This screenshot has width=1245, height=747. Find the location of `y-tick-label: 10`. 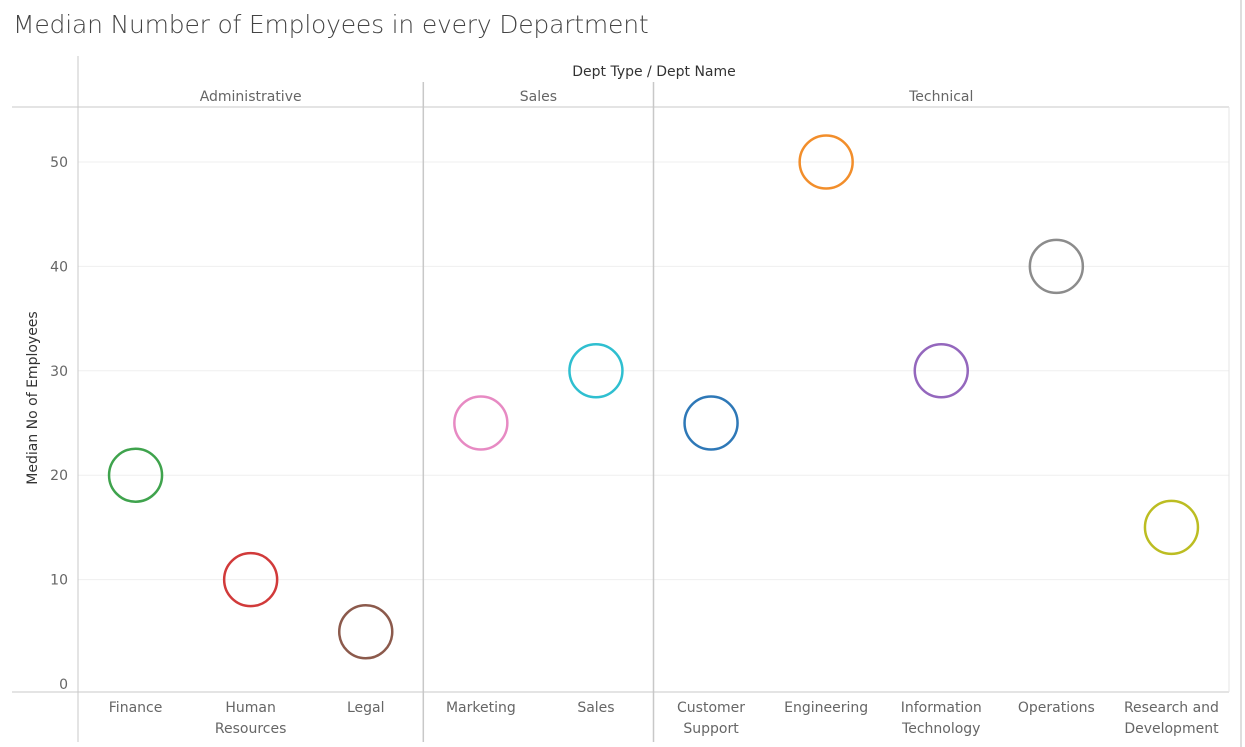

y-tick-label: 10 is located at coordinates (59, 581).